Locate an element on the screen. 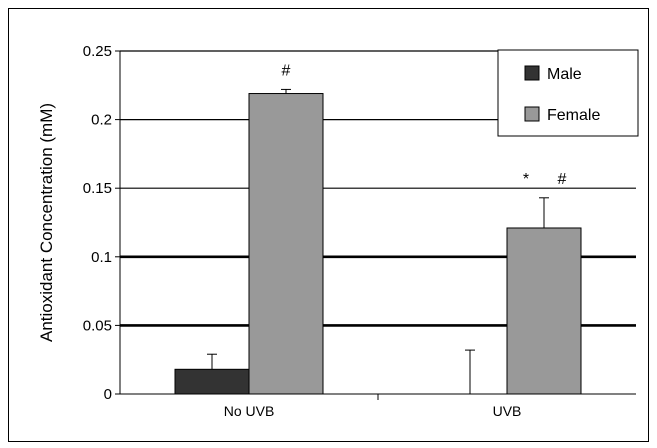 The image size is (657, 448). x-tick-label: No UVB is located at coordinates (249, 411).